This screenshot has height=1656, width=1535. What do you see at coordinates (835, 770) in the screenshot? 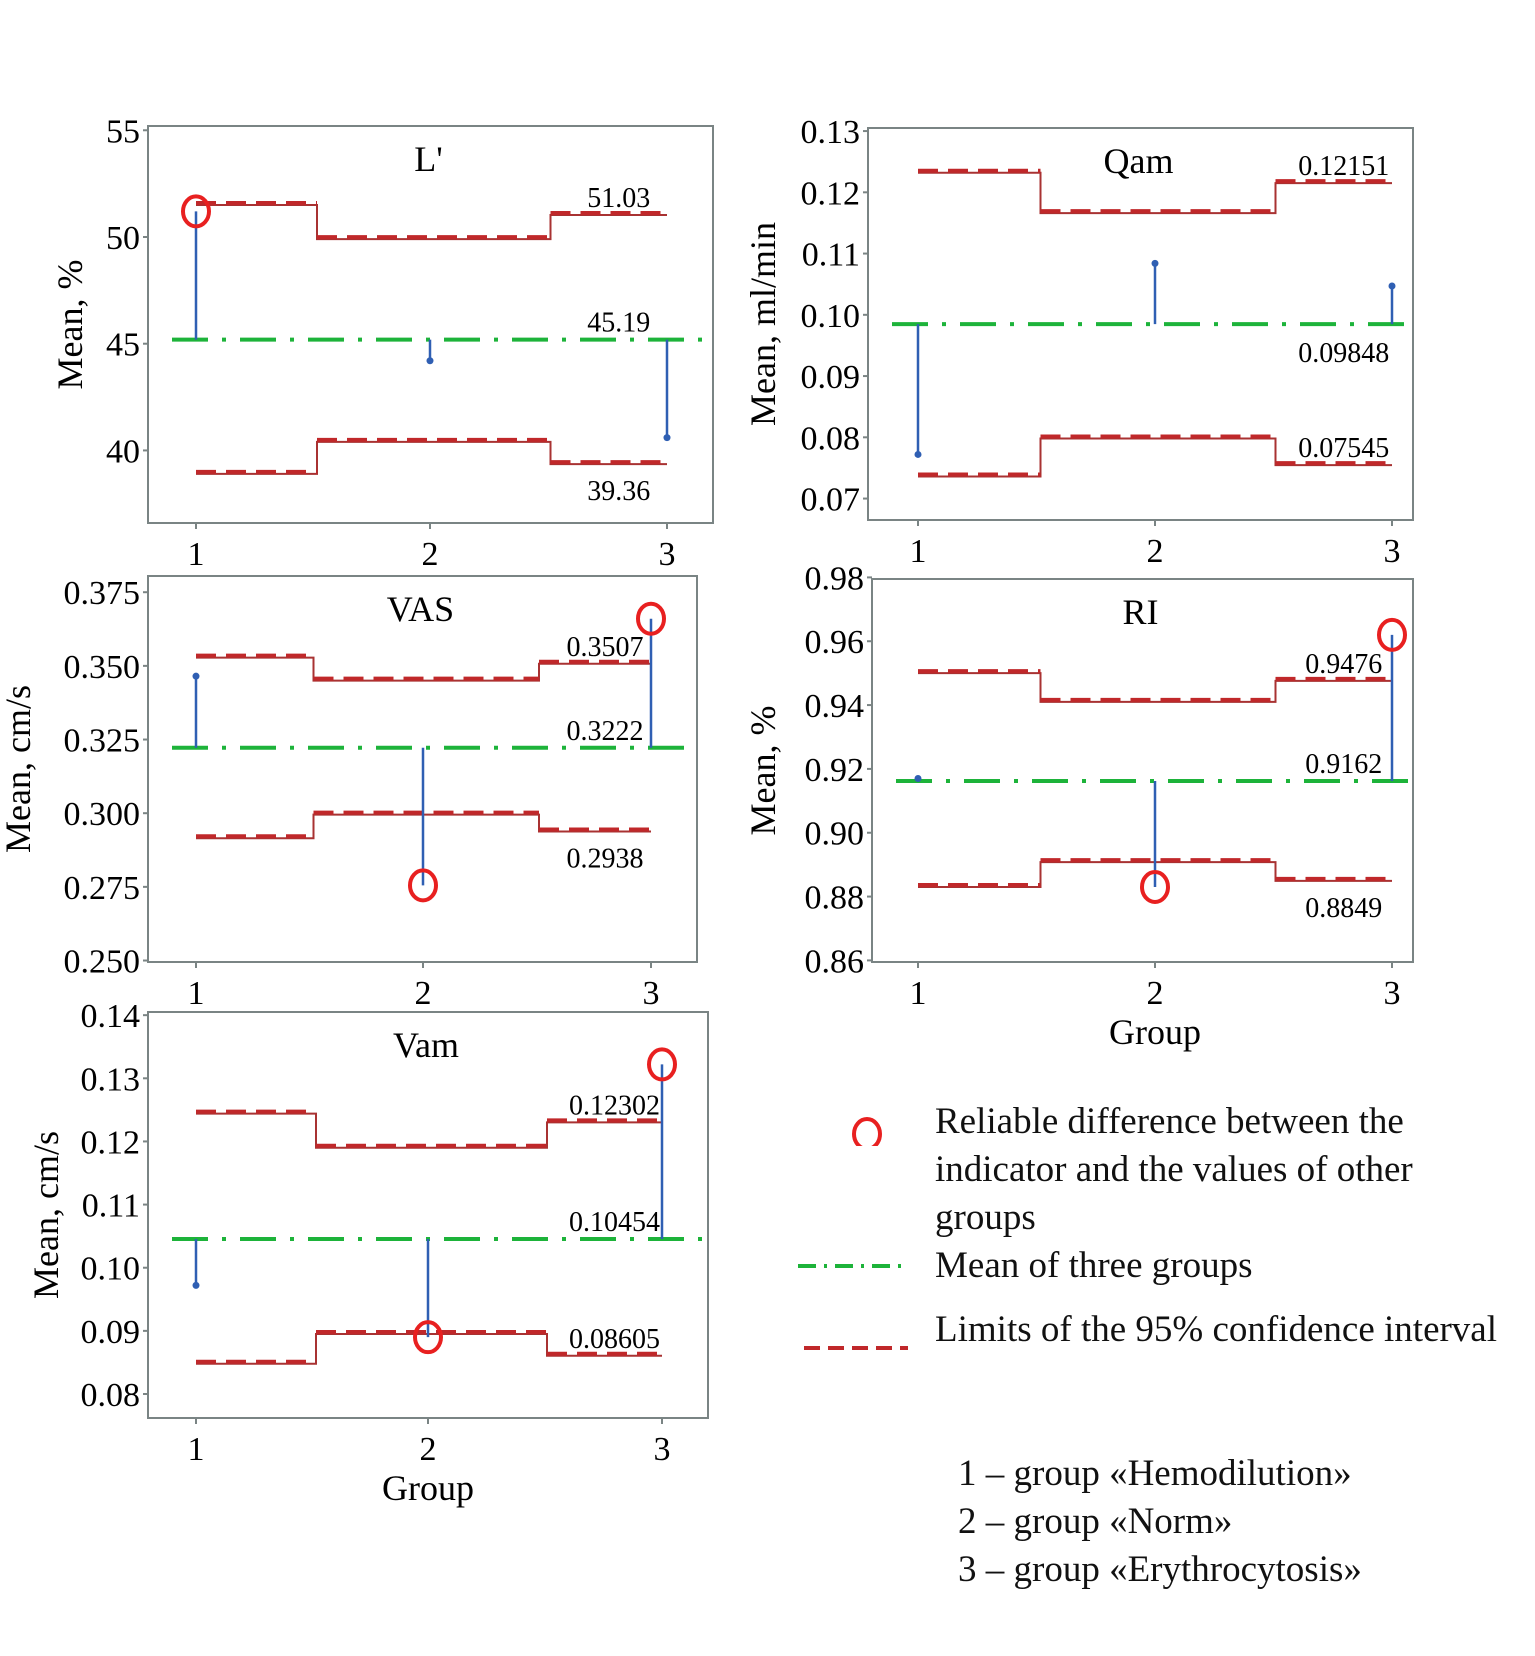
I see `y-tick-label: 0.92` at bounding box center [835, 770].